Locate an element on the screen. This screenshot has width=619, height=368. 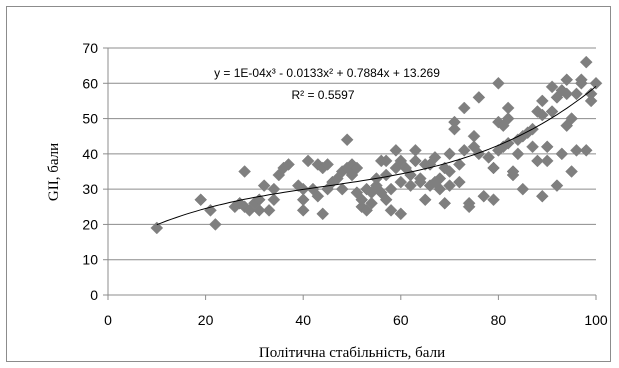
y-tick-label: 40 is located at coordinates (90, 154).